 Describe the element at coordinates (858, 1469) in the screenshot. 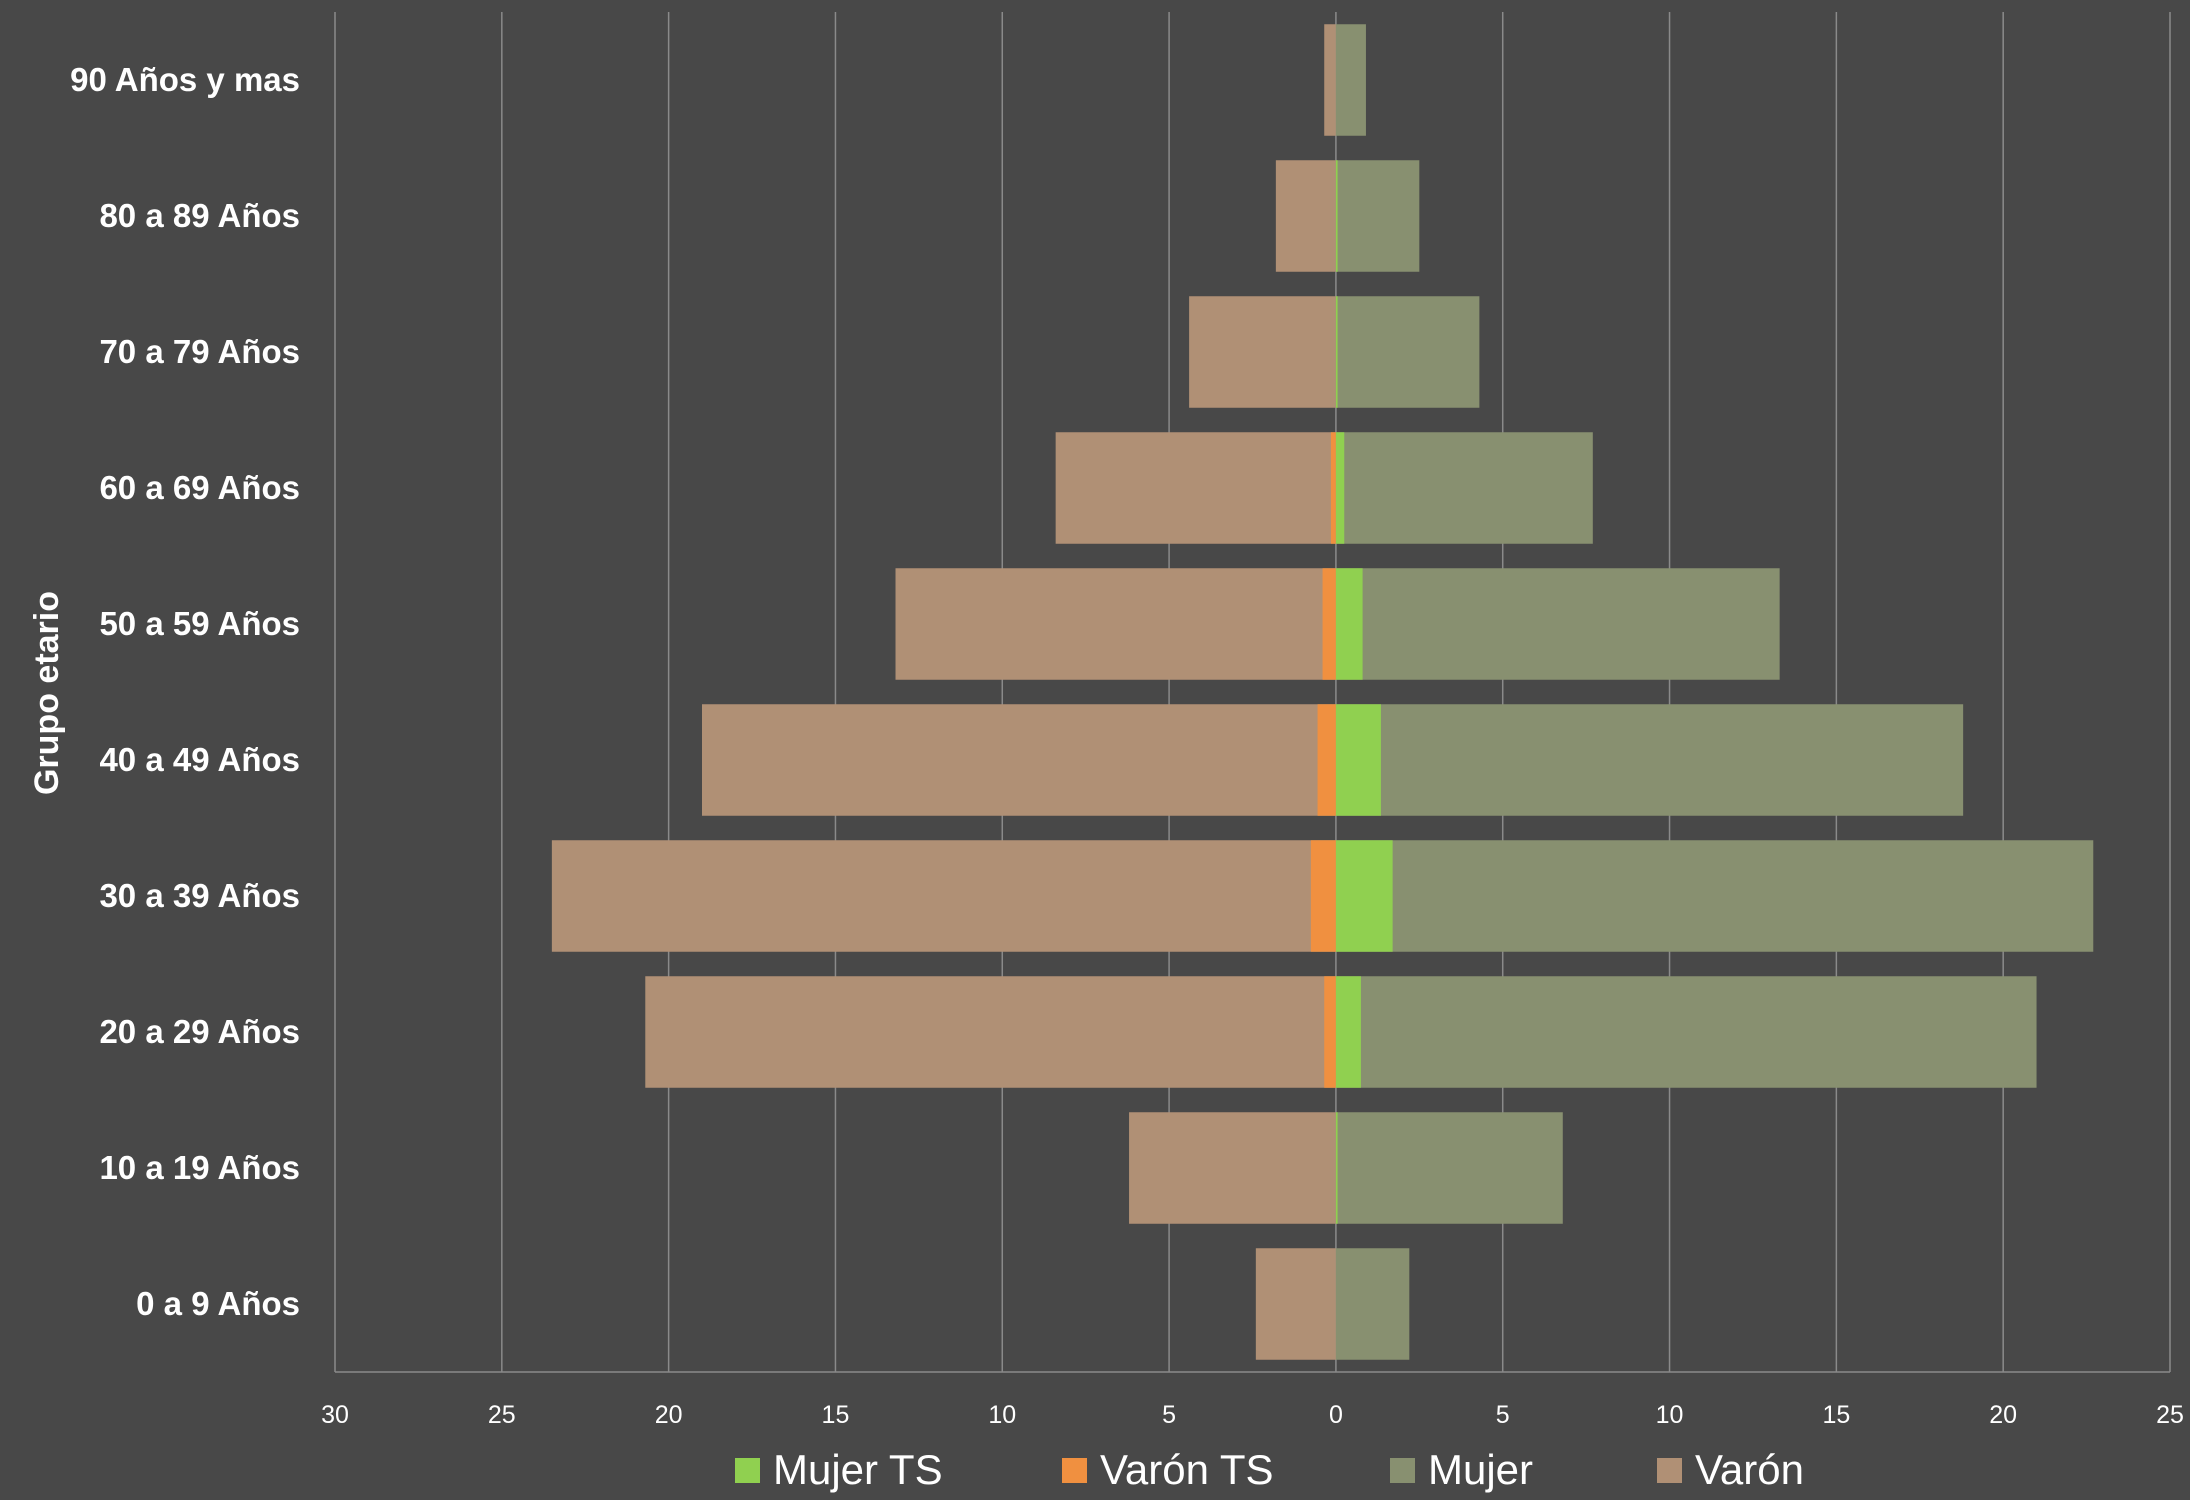

I see `legend-label: Mujer TS` at that location.